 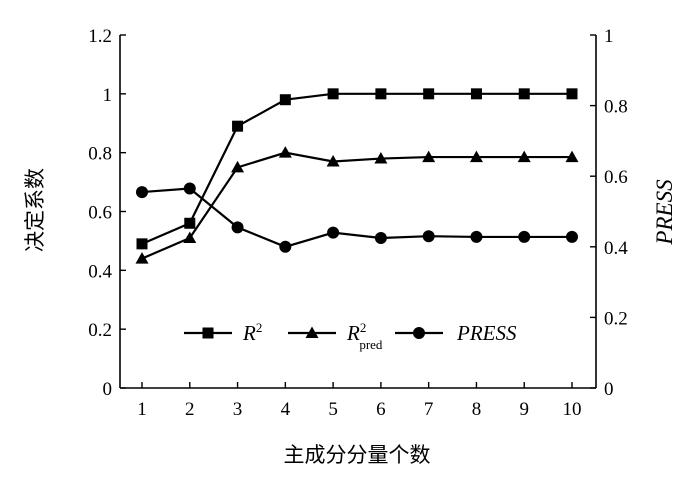 What do you see at coordinates (190, 409) in the screenshot?
I see `x-tick-label: 2` at bounding box center [190, 409].